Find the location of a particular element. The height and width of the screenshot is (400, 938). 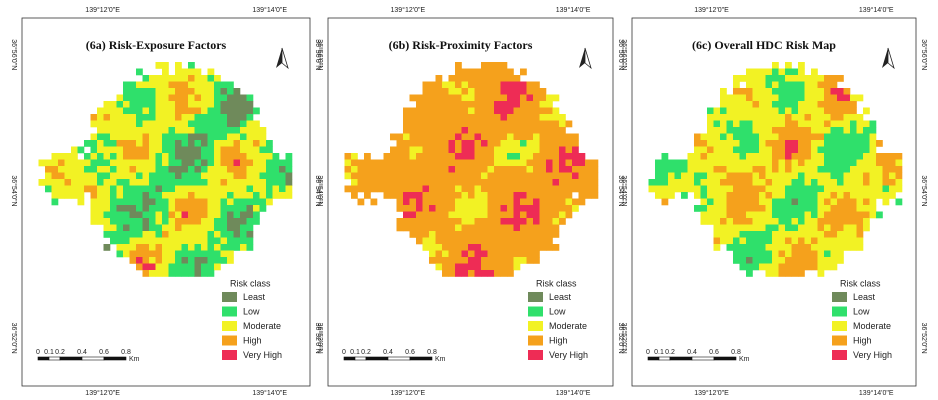

lat-label: 36°56'0"N is located at coordinates (318, 54).